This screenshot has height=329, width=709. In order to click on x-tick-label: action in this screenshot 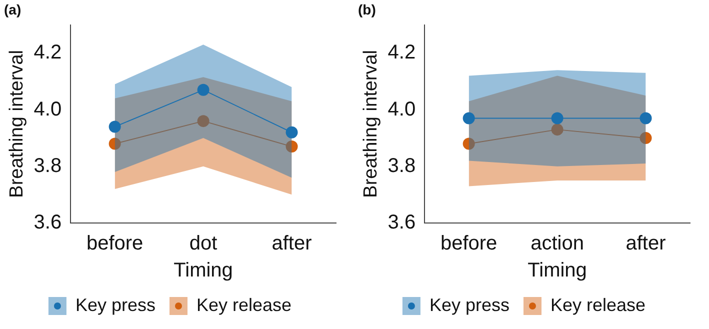, I will do `click(557, 243)`.